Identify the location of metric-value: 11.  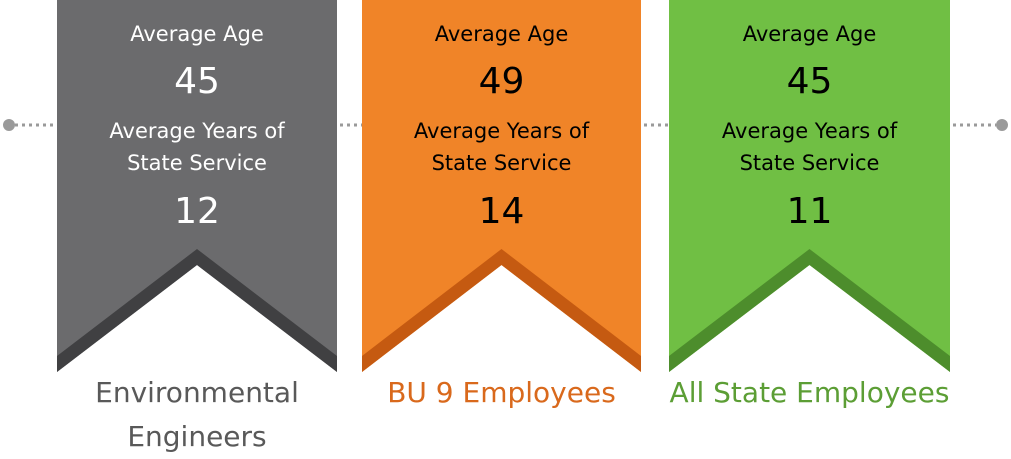
(810, 211).